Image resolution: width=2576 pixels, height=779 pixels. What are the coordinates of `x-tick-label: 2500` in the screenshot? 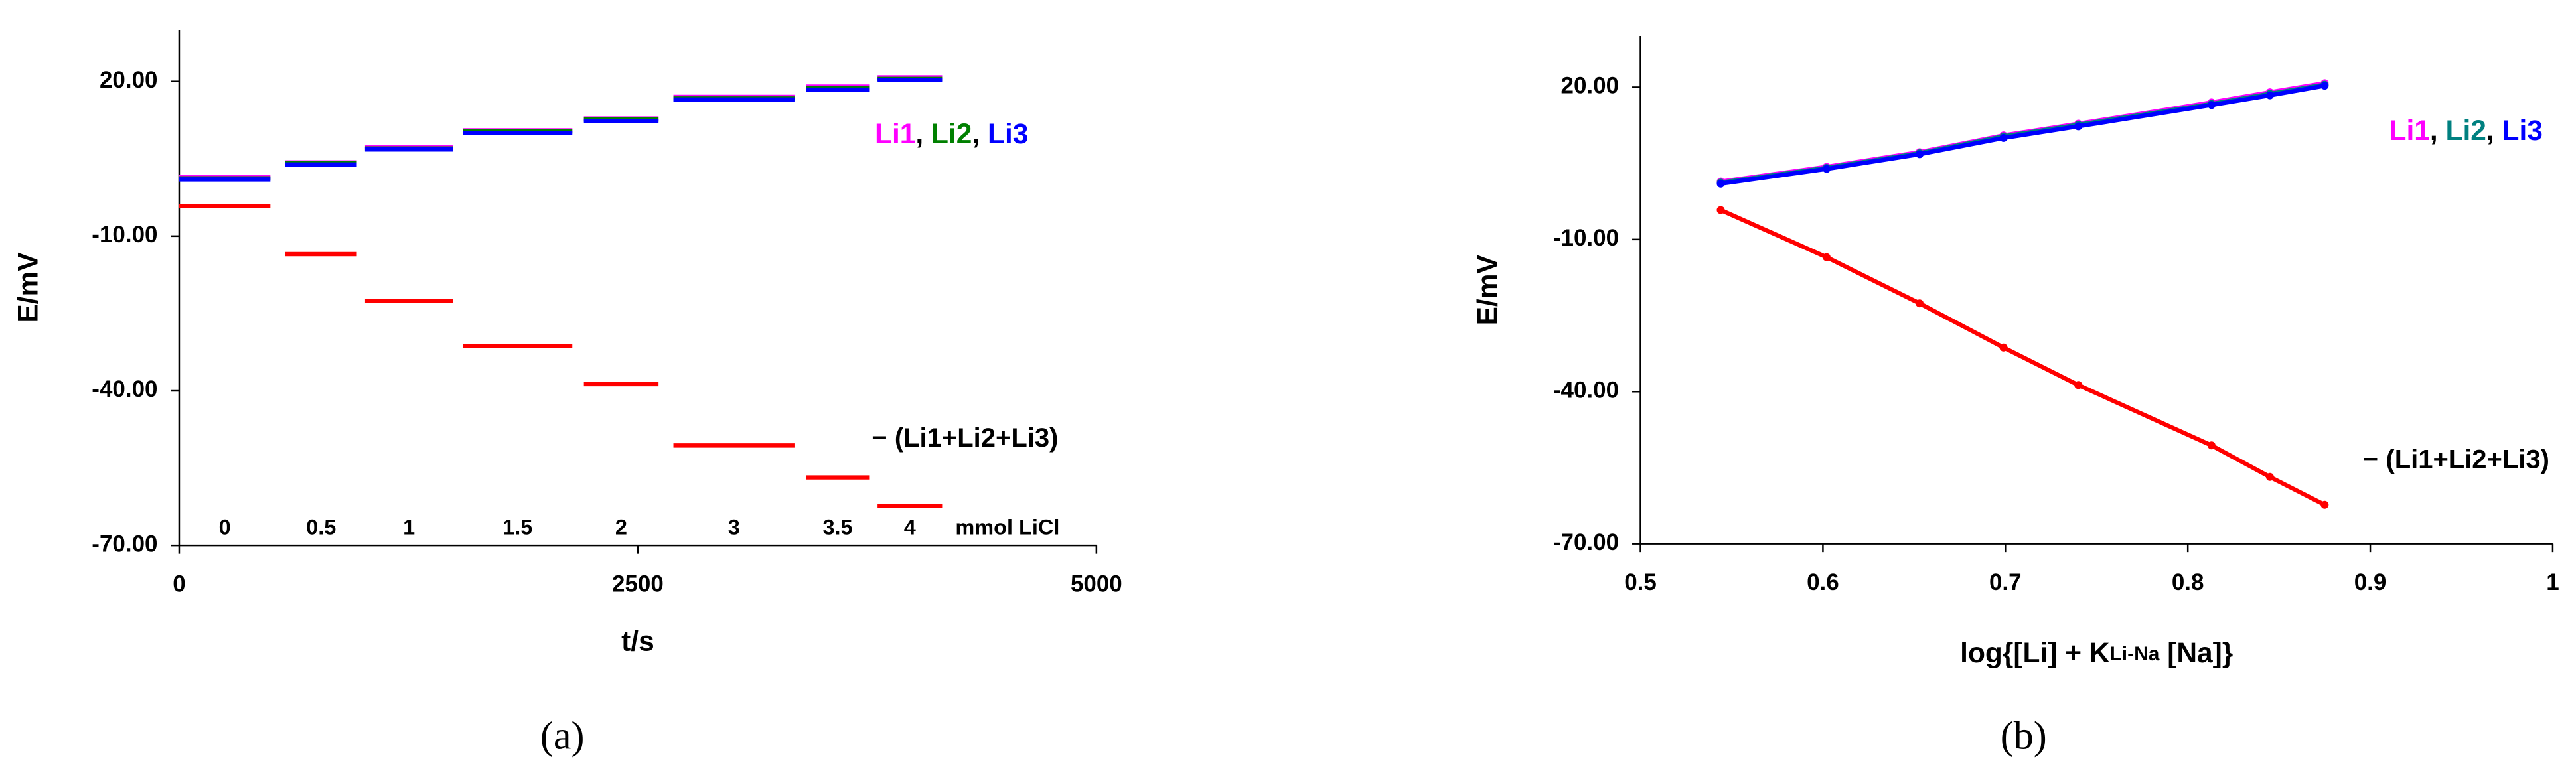 It's located at (638, 584).